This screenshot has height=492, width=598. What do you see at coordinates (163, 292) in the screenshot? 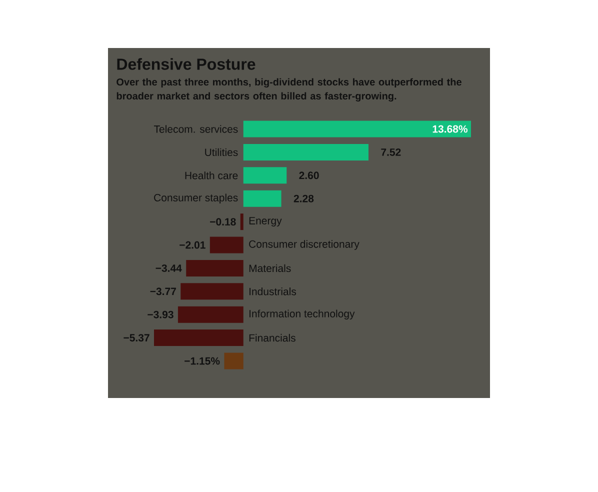
I see `data-label: −3.77` at bounding box center [163, 292].